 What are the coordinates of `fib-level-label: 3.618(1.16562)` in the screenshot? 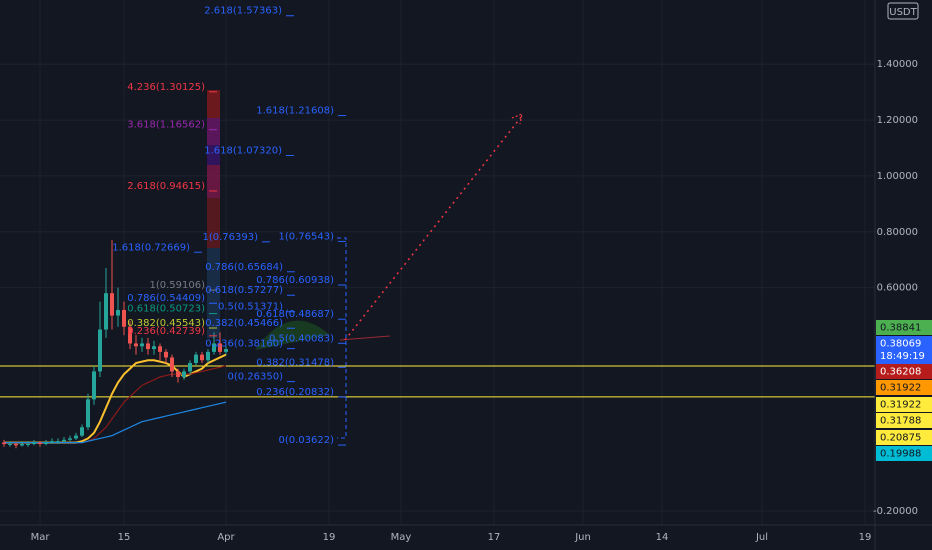 It's located at (166, 125).